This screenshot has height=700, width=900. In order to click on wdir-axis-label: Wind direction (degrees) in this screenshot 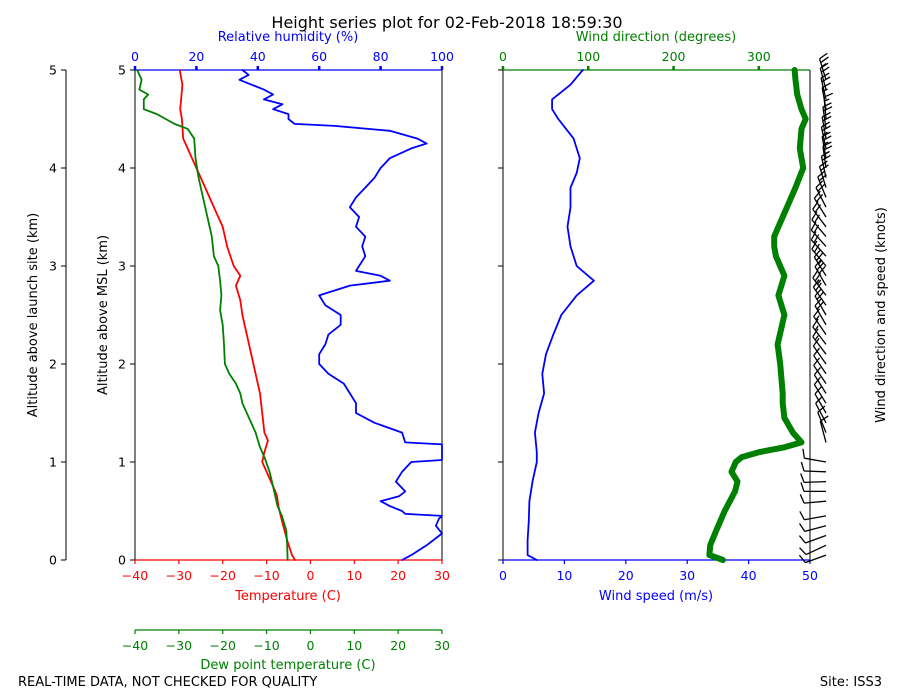, I will do `click(656, 37)`.